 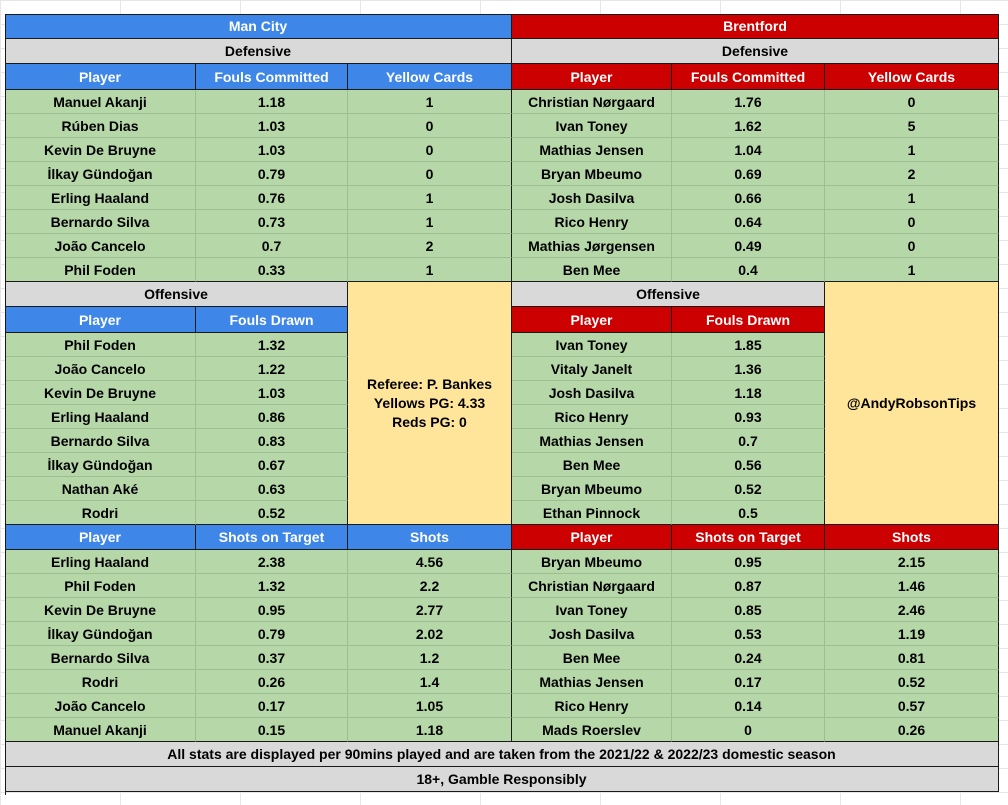 What do you see at coordinates (430, 586) in the screenshot?
I see `table-cell: 2.2` at bounding box center [430, 586].